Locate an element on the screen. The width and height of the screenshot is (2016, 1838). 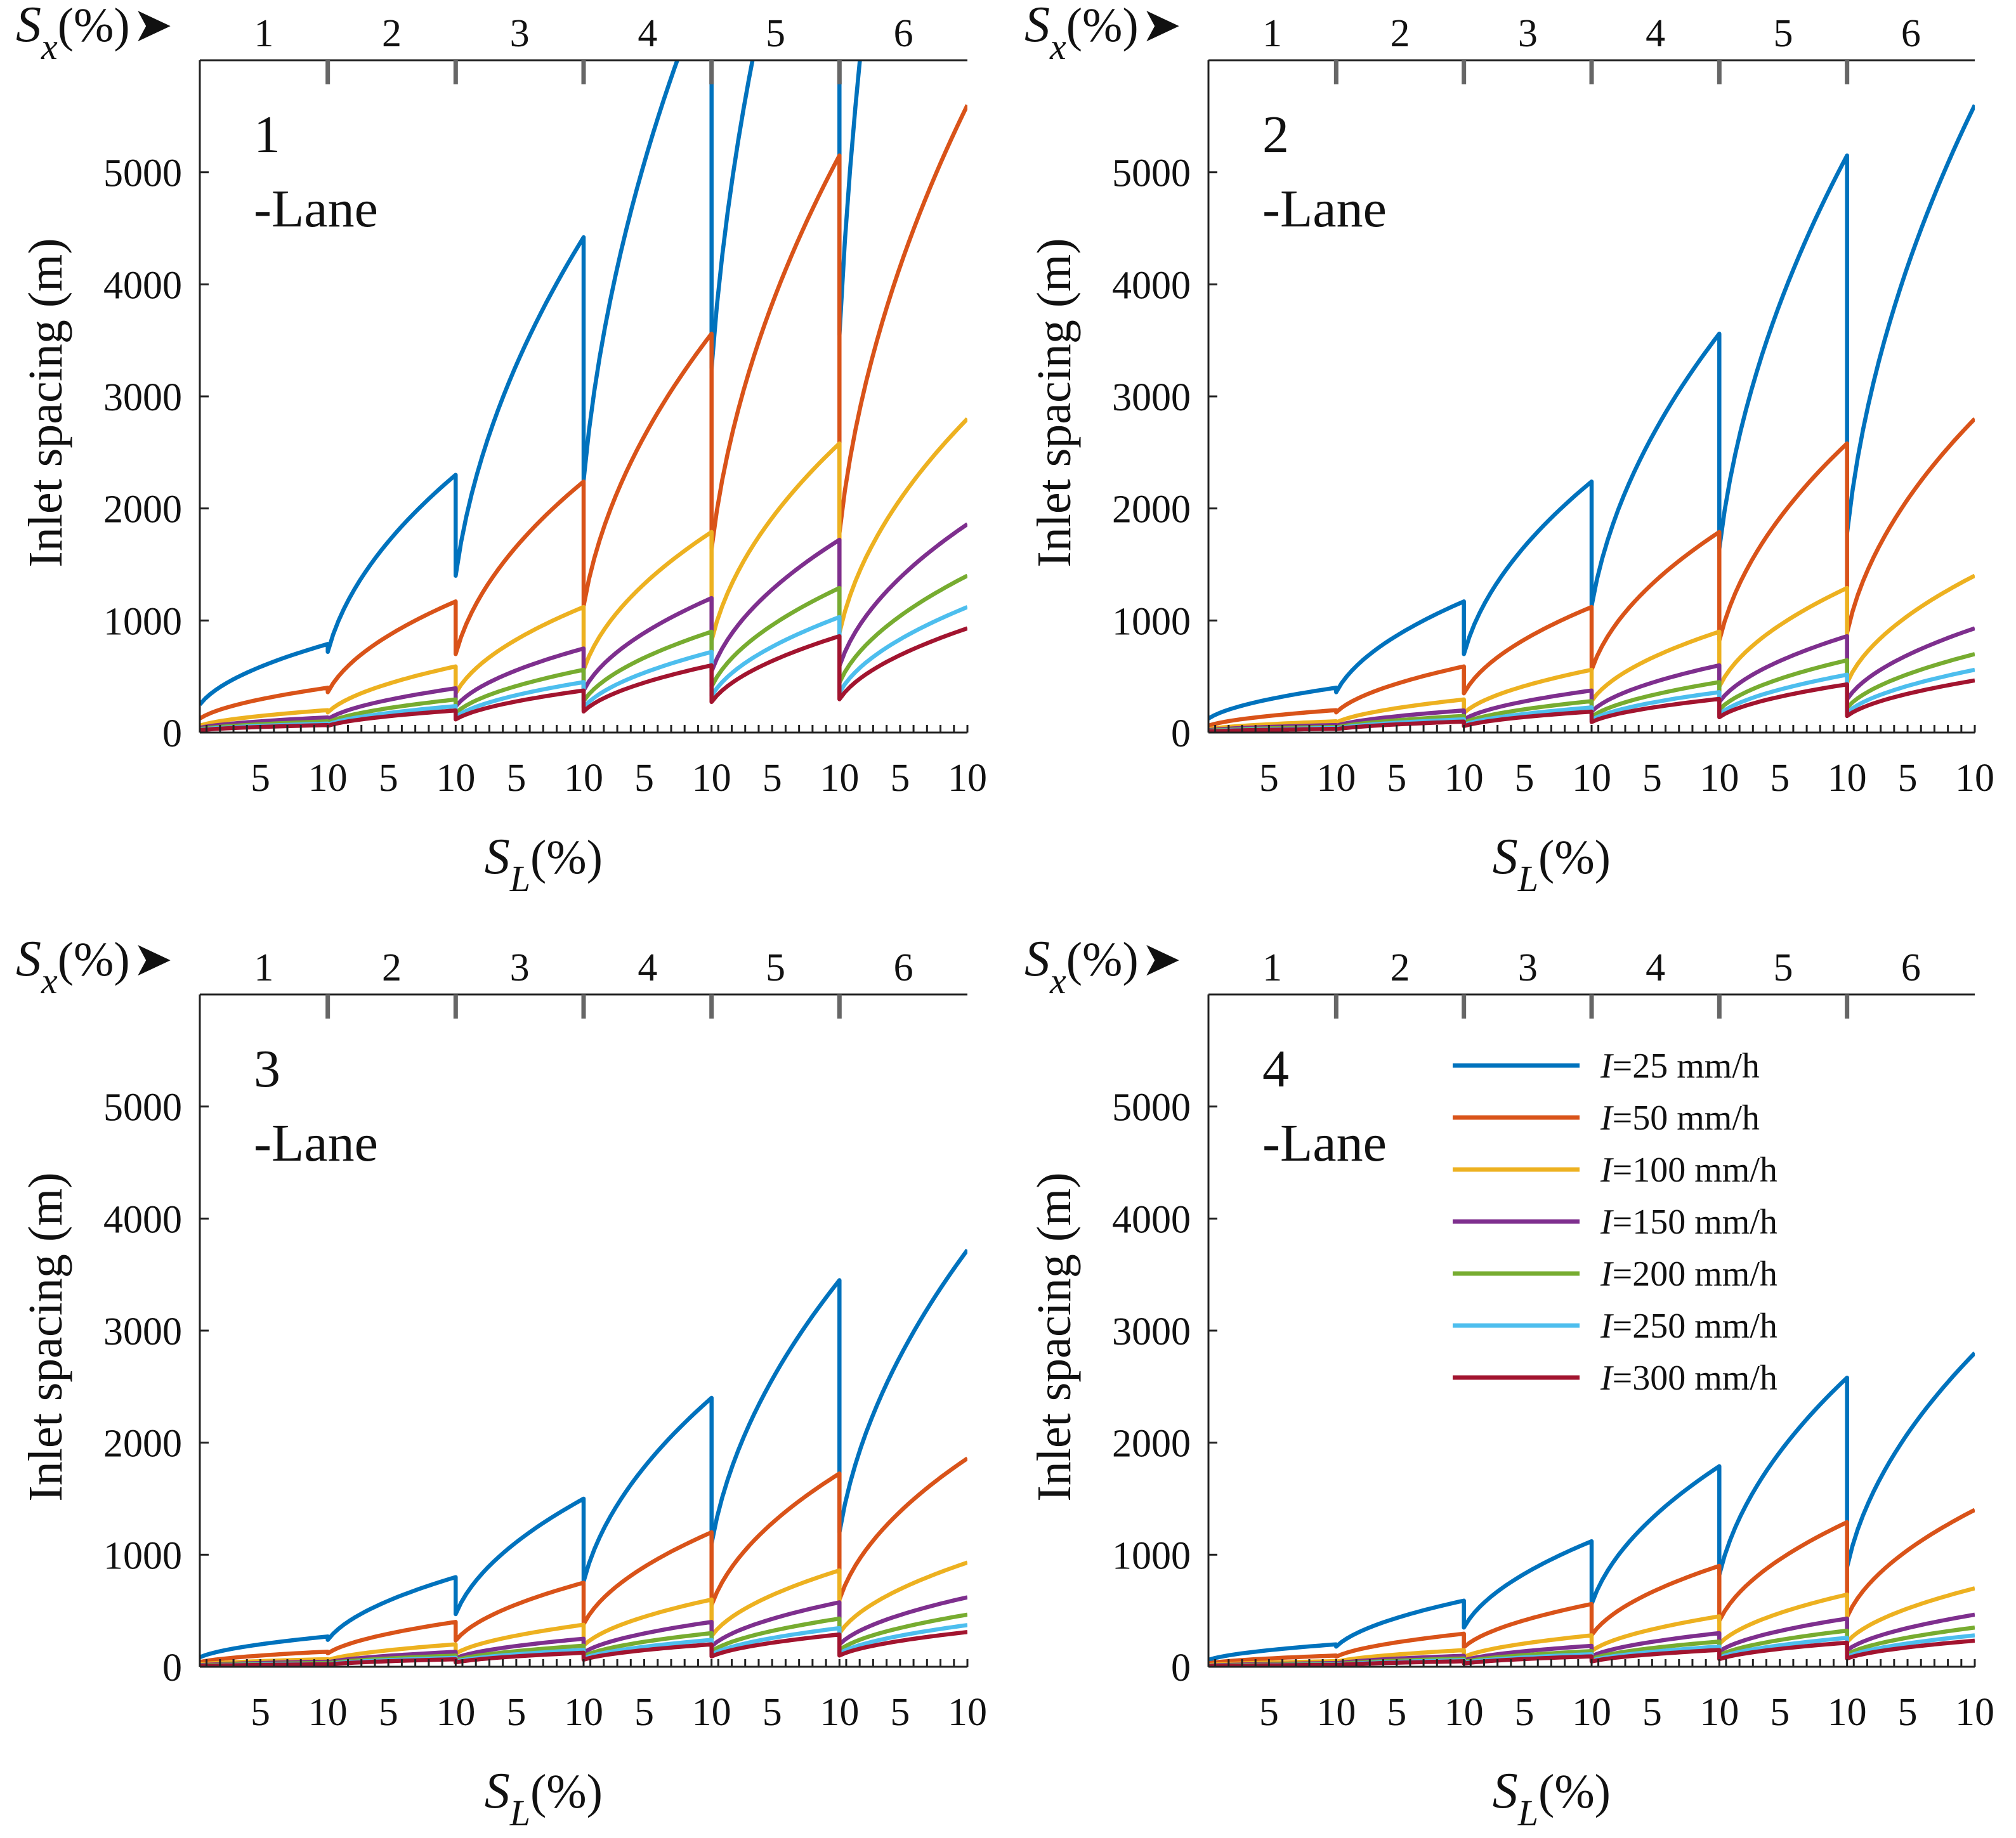
legend-item: I=25 mm/h is located at coordinates (1607, 1066).